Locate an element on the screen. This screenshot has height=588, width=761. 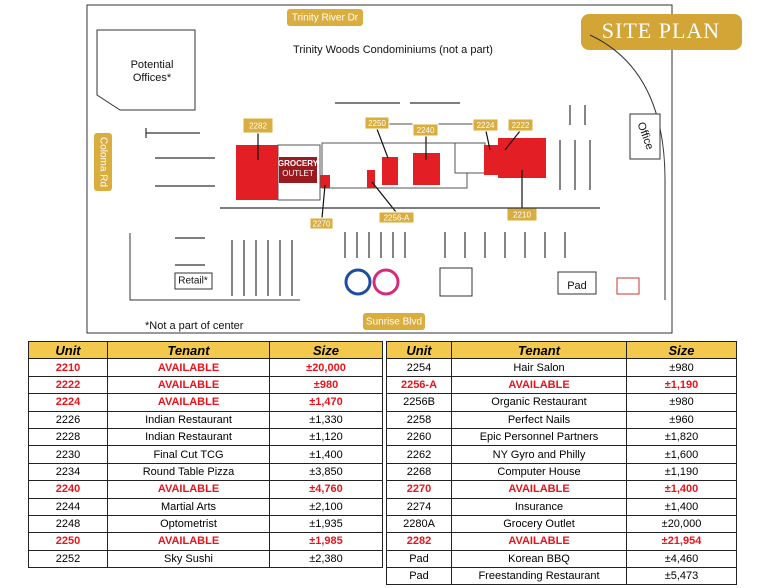
note: *Not a part of center is located at coordinates (194, 326).